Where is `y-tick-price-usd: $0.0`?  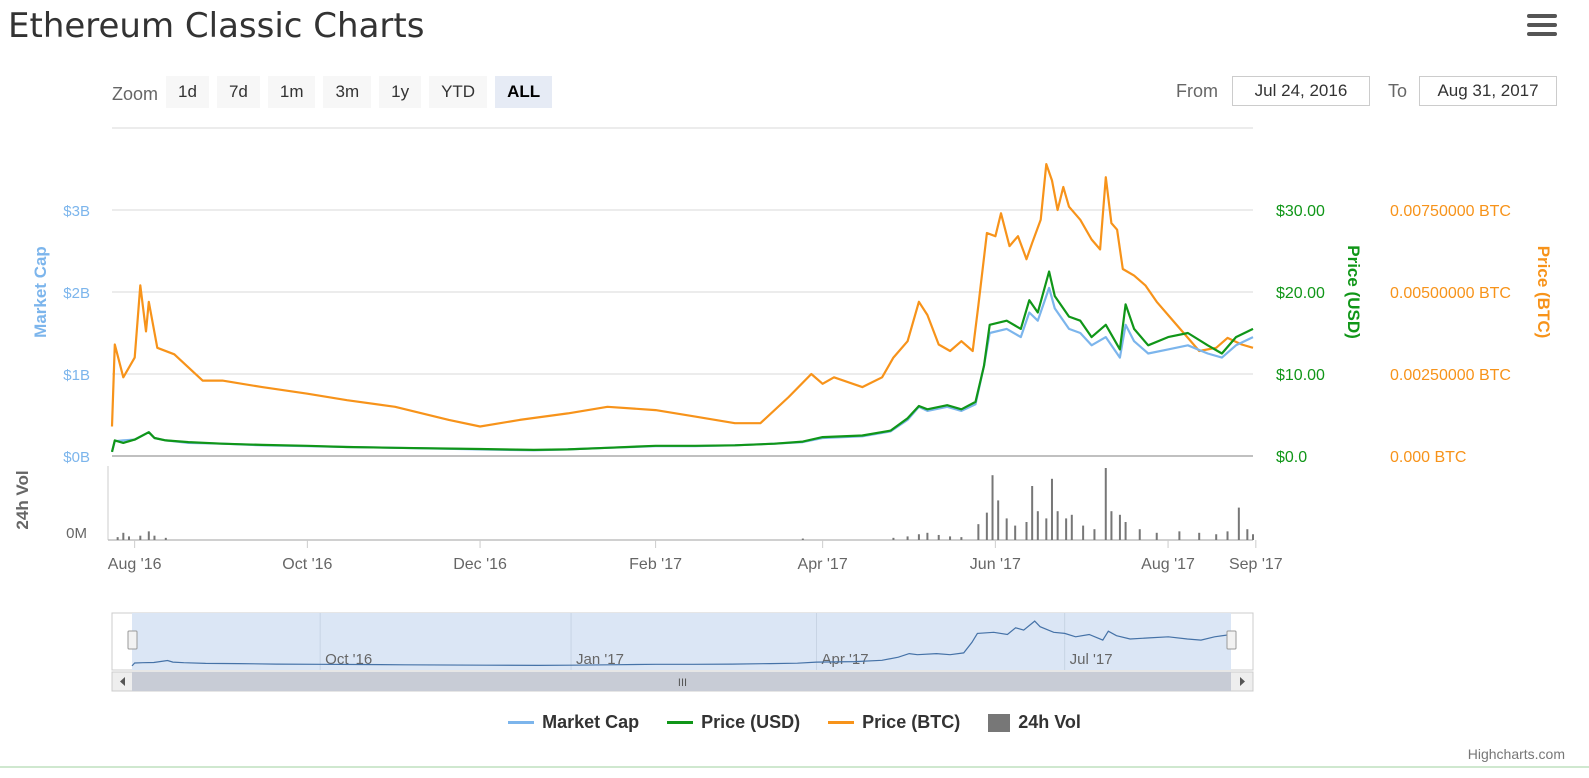 y-tick-price-usd: $0.0 is located at coordinates (1291, 457).